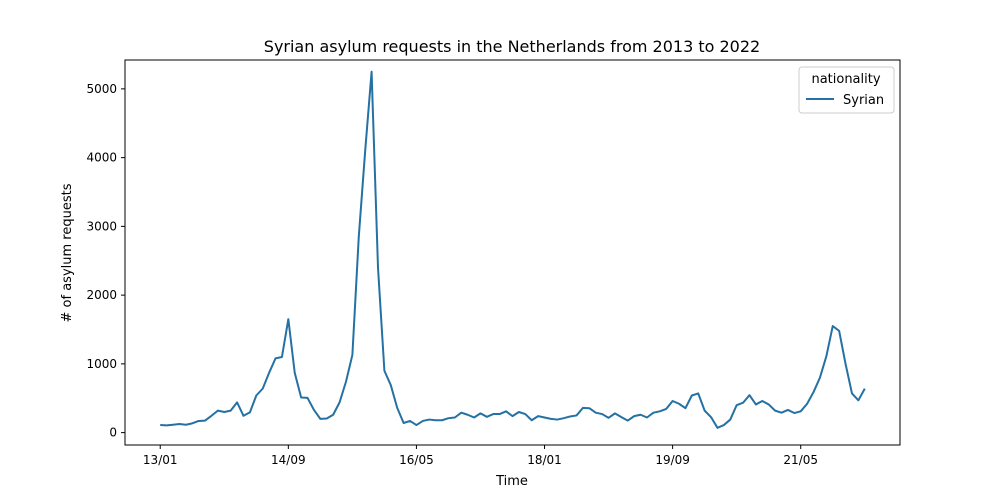 This screenshot has height=500, width=1000. I want to click on y-tick-label-0: 0, so click(113, 433).